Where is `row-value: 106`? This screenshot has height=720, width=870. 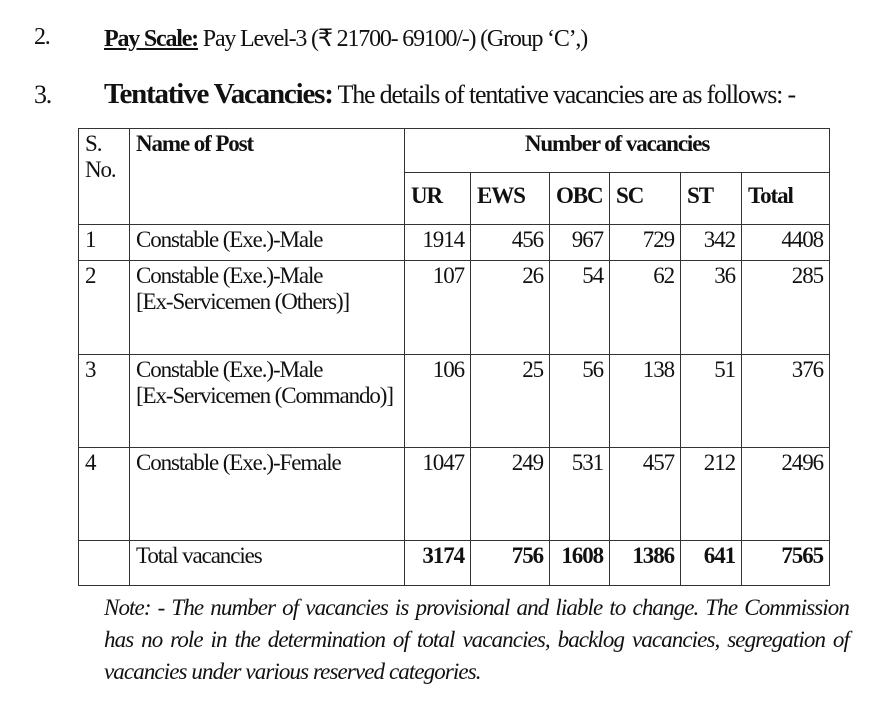
row-value: 106 is located at coordinates (437, 401).